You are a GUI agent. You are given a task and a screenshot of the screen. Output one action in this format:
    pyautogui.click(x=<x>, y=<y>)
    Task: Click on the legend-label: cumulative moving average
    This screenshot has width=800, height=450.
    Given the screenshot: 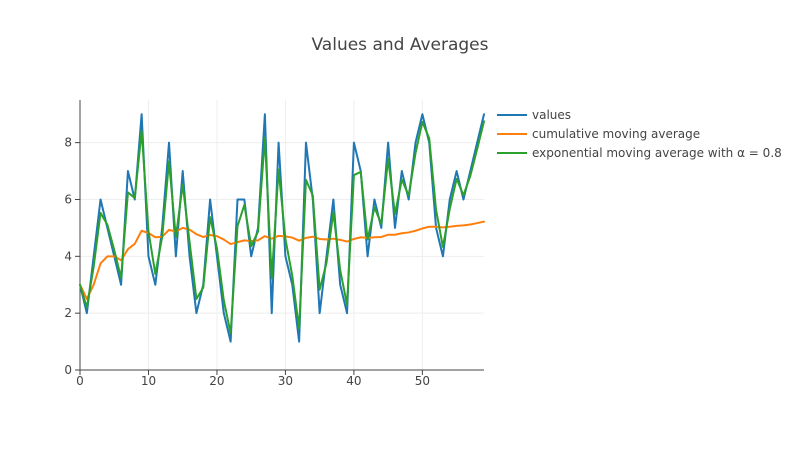 What is the action you would take?
    pyautogui.click(x=616, y=134)
    